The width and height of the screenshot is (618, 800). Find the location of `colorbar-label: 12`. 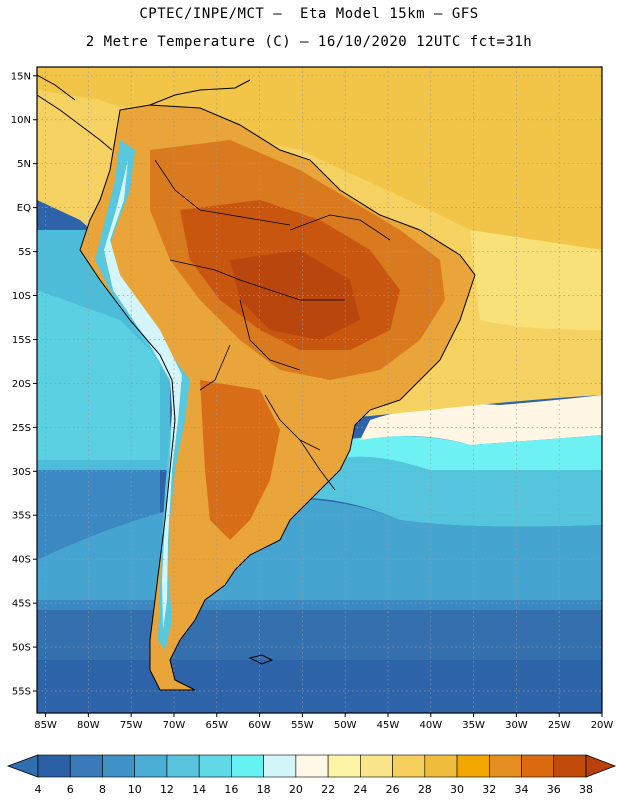

colorbar-label: 12 is located at coordinates (167, 789).